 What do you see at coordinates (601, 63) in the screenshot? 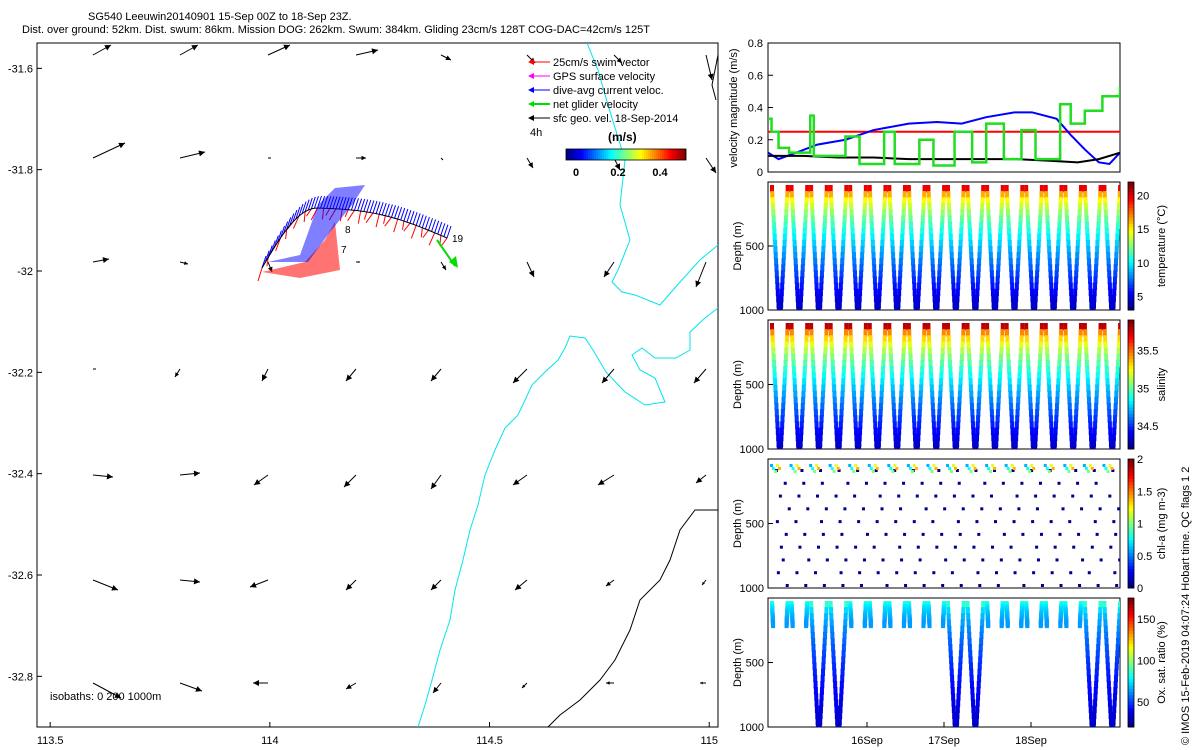
I see `legend-item: 25cm/s swim vector` at bounding box center [601, 63].